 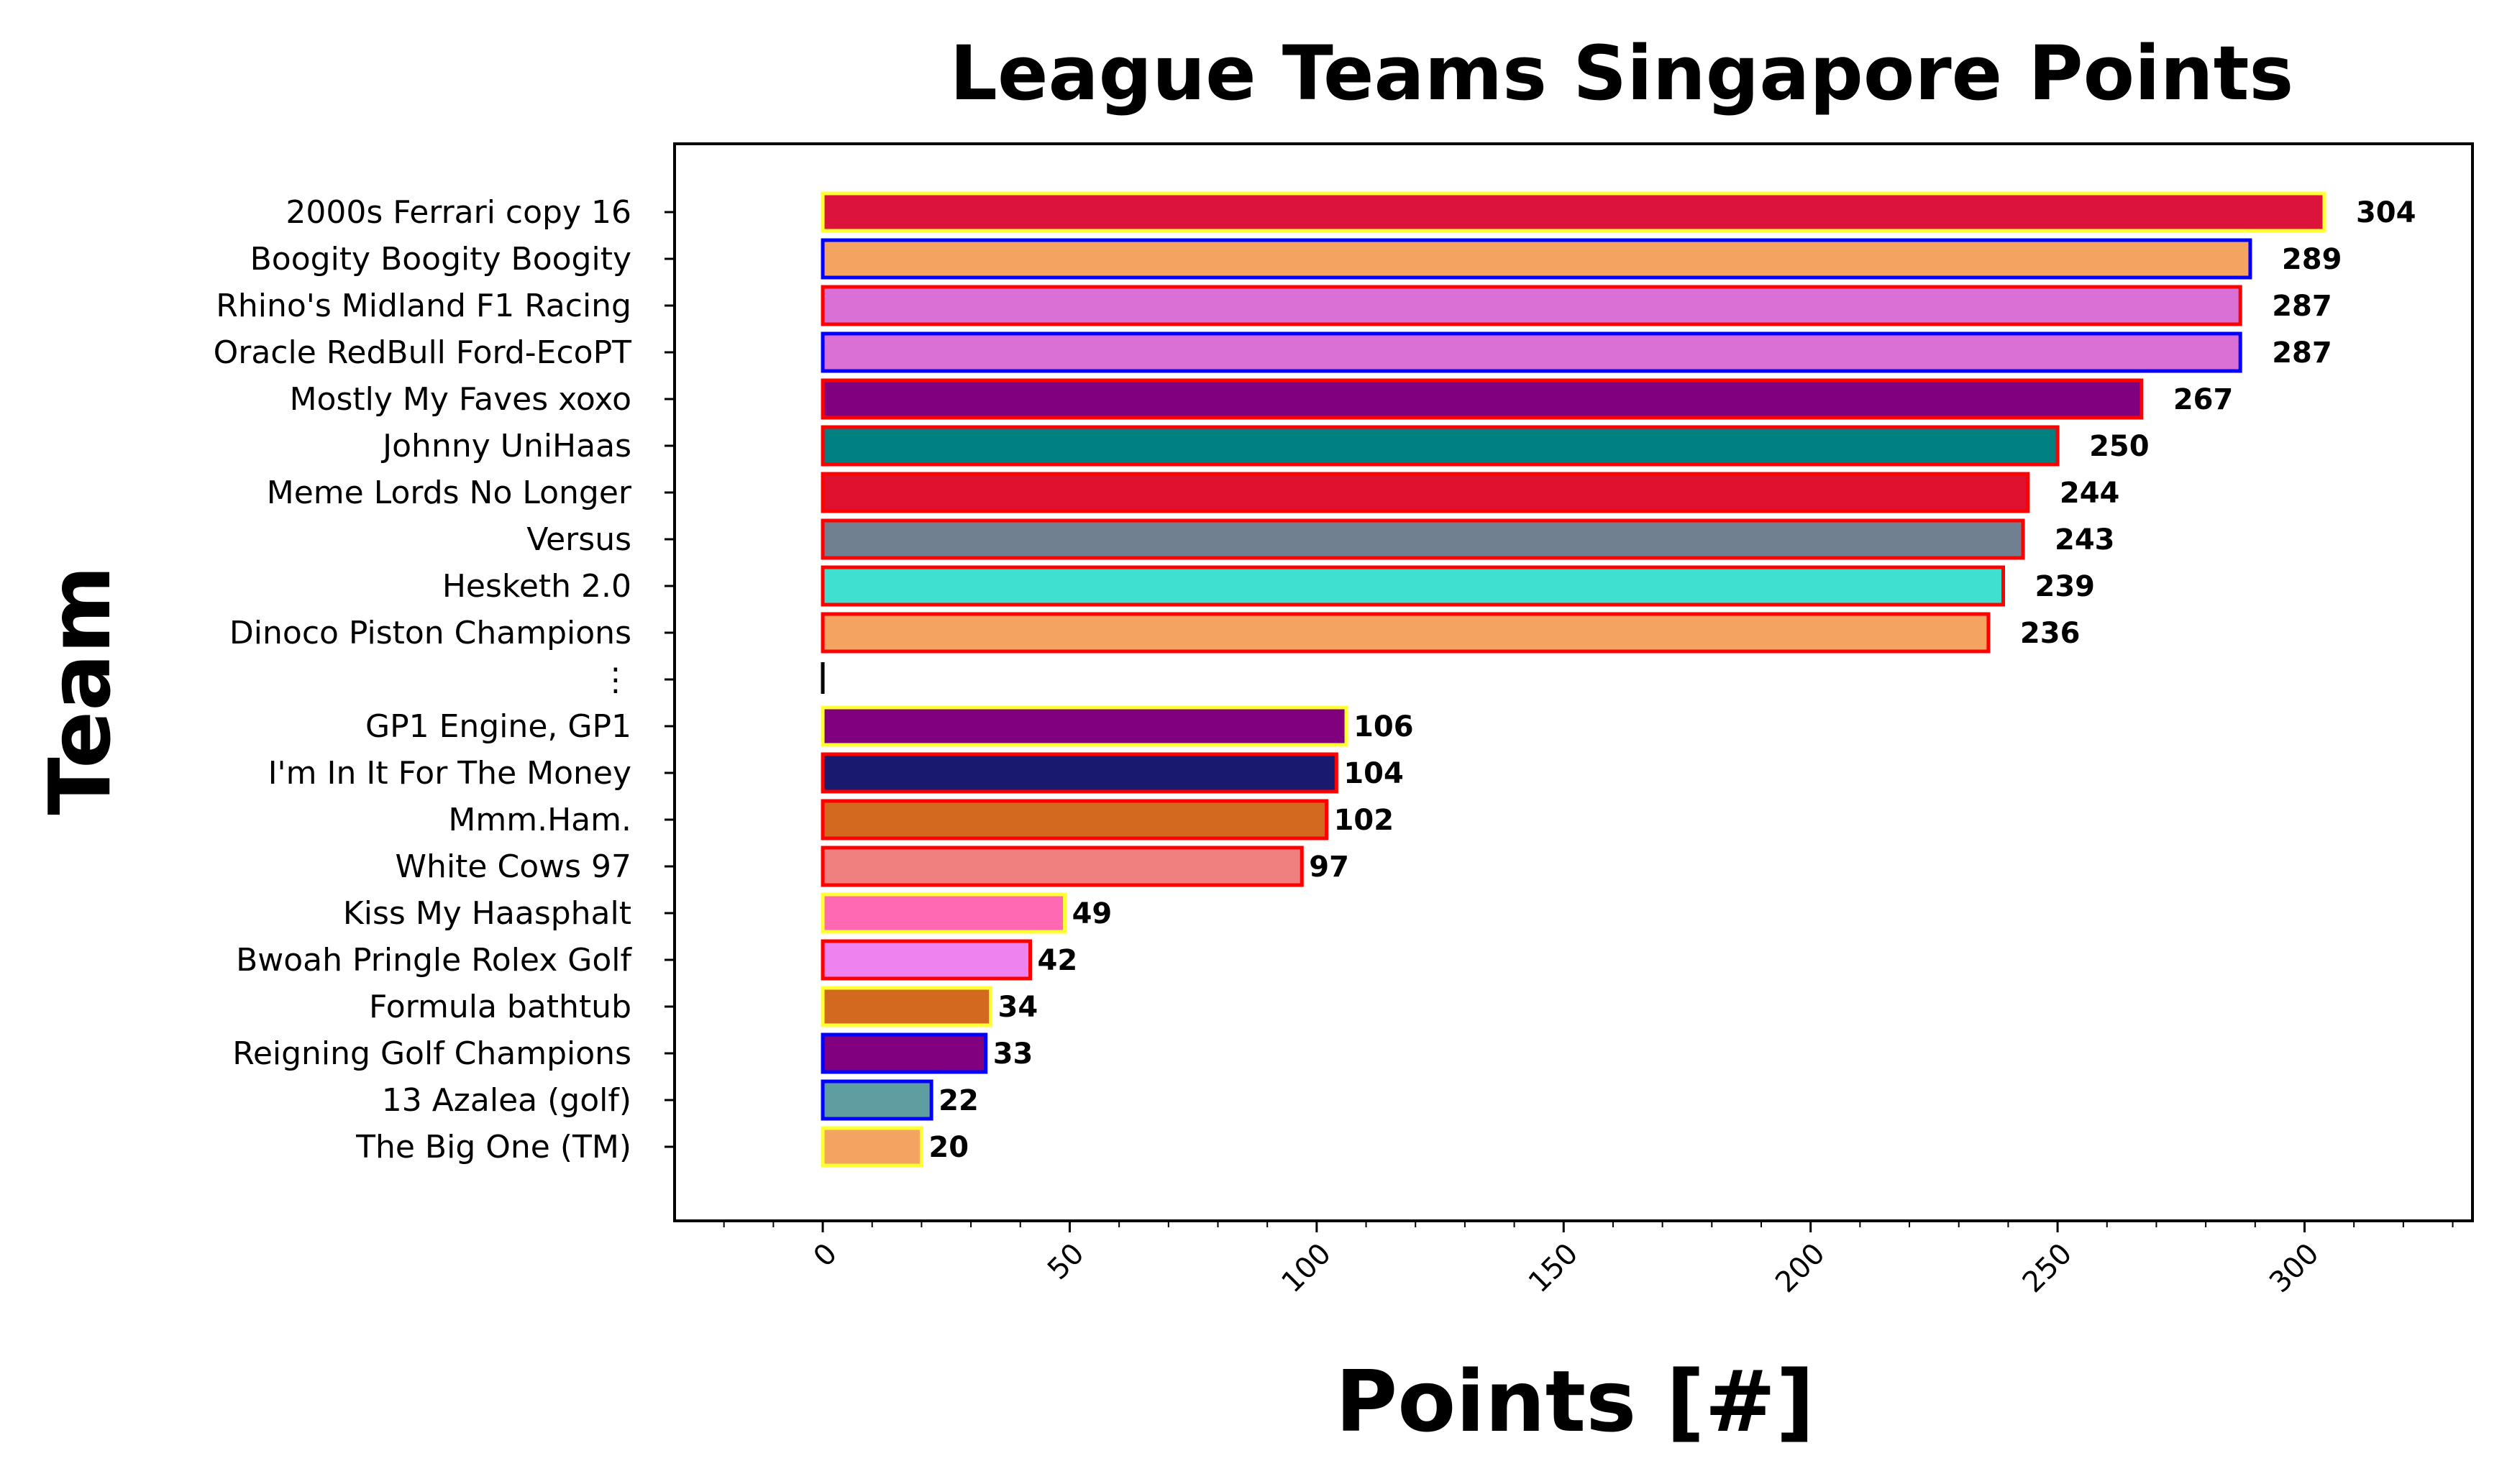 What do you see at coordinates (959, 1100) in the screenshot?
I see `value-label: 22` at bounding box center [959, 1100].